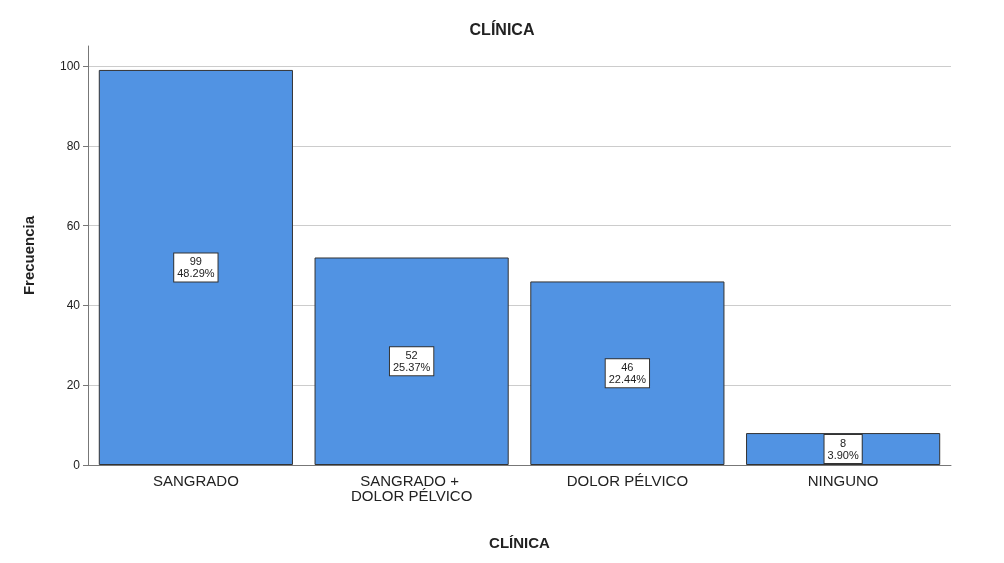  Describe the element at coordinates (627, 480) in the screenshot. I see `x-tick-label: DOLOR PÉLVICO` at that location.